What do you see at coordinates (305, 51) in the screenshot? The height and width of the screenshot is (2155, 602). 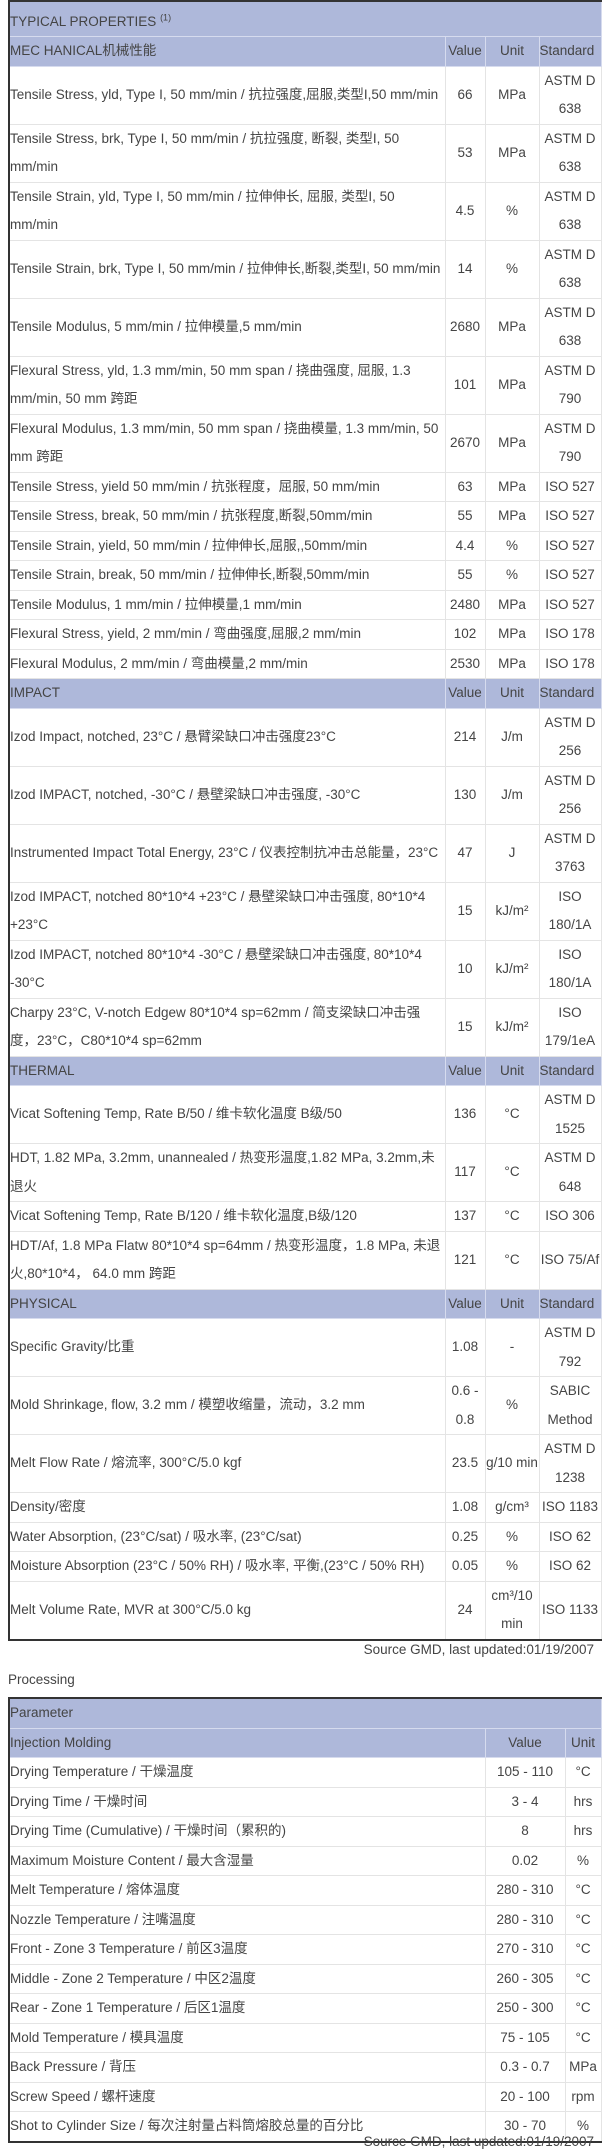 I see `section-header-row: MEC HANICAL机械性能 Value Unit Standard` at bounding box center [305, 51].